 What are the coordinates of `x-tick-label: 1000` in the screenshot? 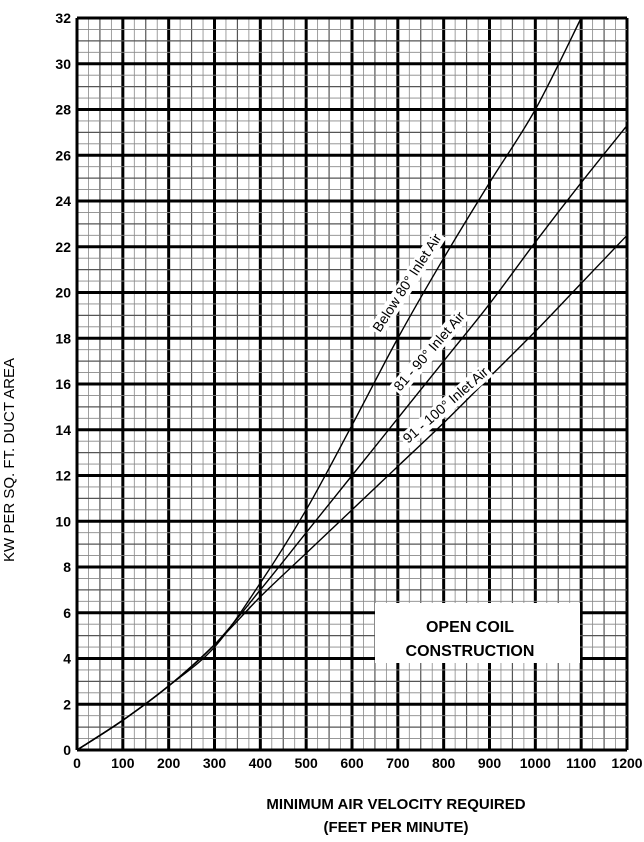 It's located at (535, 763).